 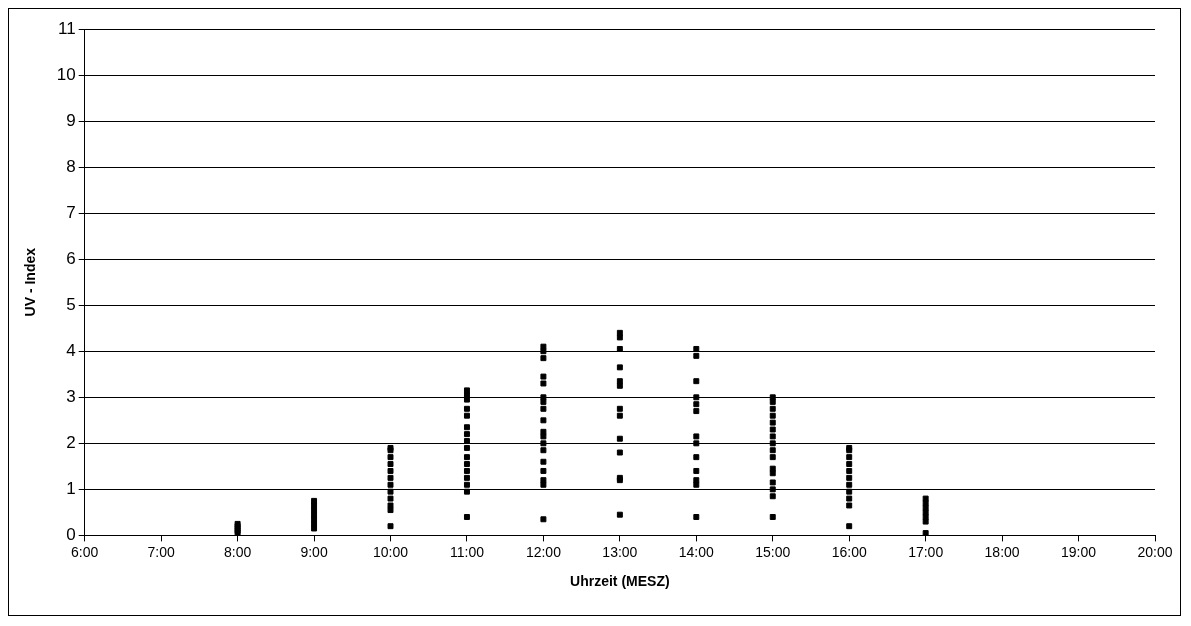 What do you see at coordinates (71, 212) in the screenshot?
I see `y-tick-label: 7` at bounding box center [71, 212].